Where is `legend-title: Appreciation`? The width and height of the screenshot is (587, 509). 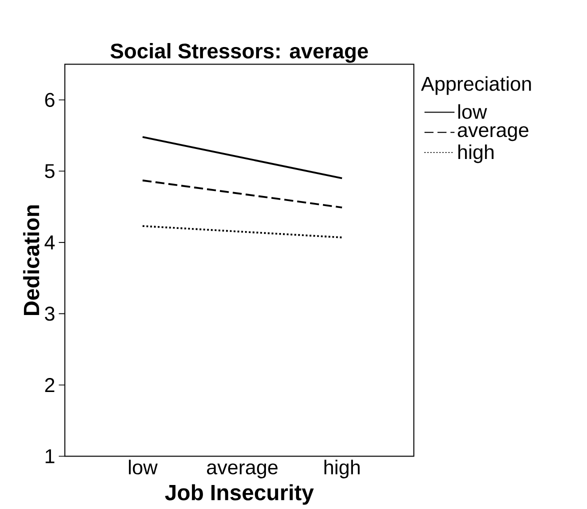
legend-title: Appreciation is located at coordinates (476, 85).